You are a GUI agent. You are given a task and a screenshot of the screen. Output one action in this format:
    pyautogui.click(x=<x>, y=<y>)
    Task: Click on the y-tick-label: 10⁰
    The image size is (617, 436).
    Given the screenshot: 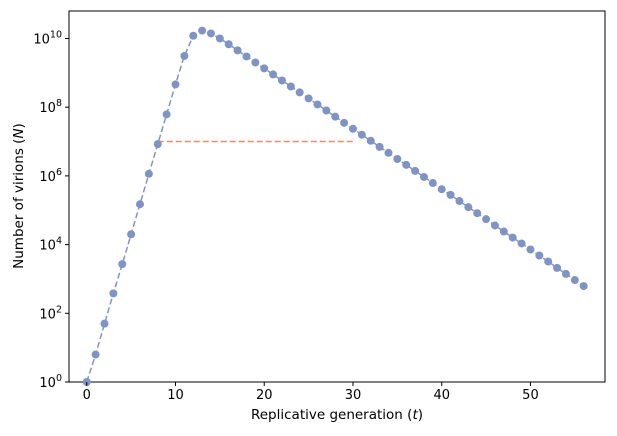 What is the action you would take?
    pyautogui.click(x=50, y=382)
    